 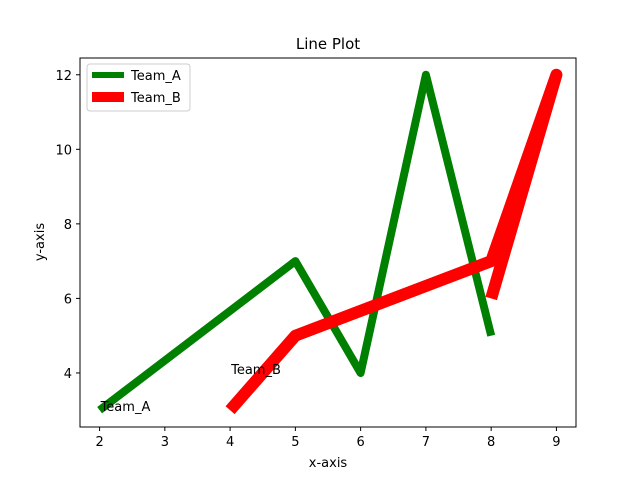 I want to click on y-axis-ticks: 4 6 8 10 12, so click(x=67, y=225).